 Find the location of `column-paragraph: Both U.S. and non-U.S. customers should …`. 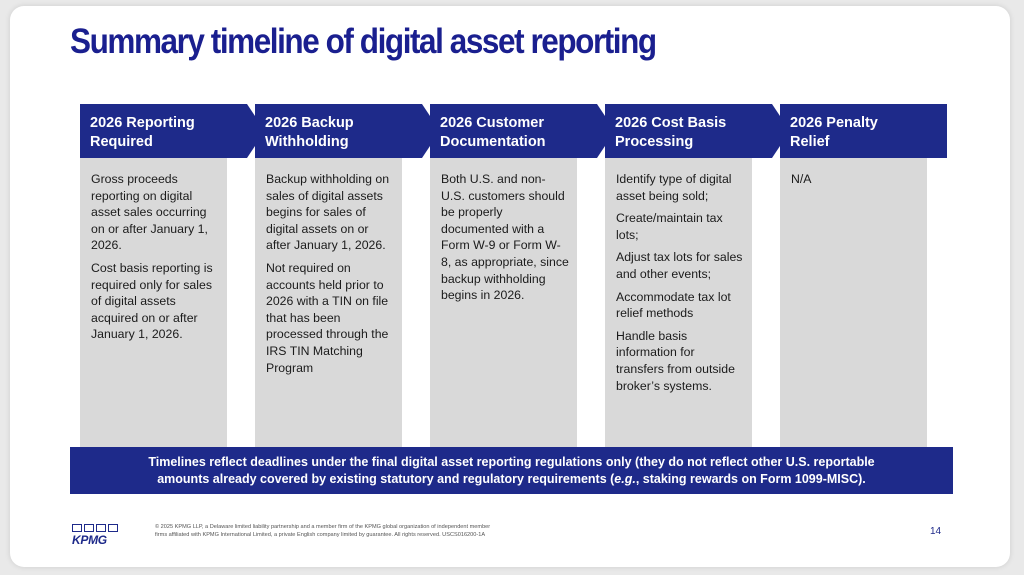

column-paragraph: Both U.S. and non-U.S. customers should … is located at coordinates (505, 237).